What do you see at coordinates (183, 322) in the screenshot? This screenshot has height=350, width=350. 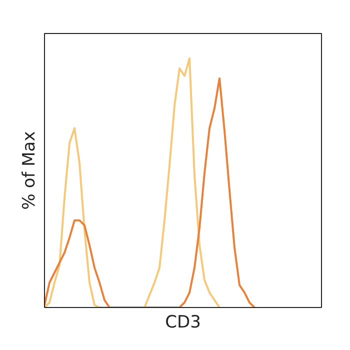 I see `x-axis-title: CD3` at bounding box center [183, 322].